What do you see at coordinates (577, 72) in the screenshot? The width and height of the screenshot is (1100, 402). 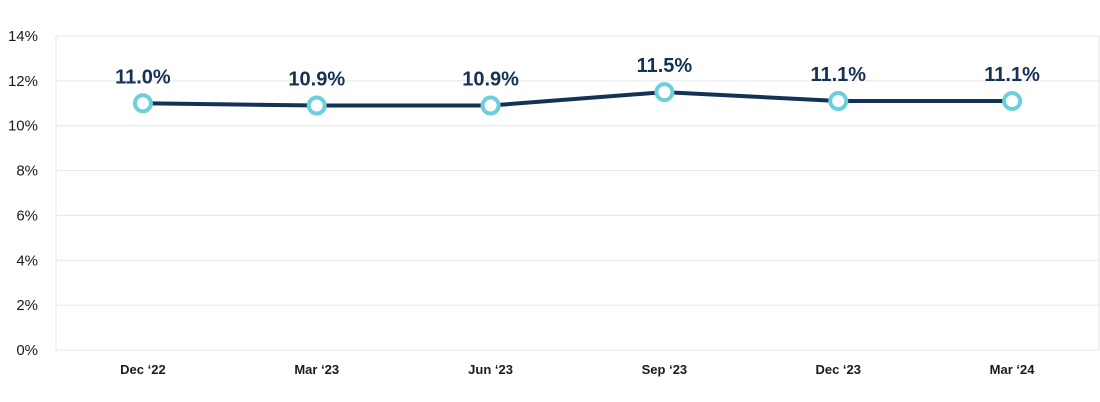 I see `data-labels: 11.0% 10.9% 10.9% 11.5% 11.1% 11.1%` at bounding box center [577, 72].